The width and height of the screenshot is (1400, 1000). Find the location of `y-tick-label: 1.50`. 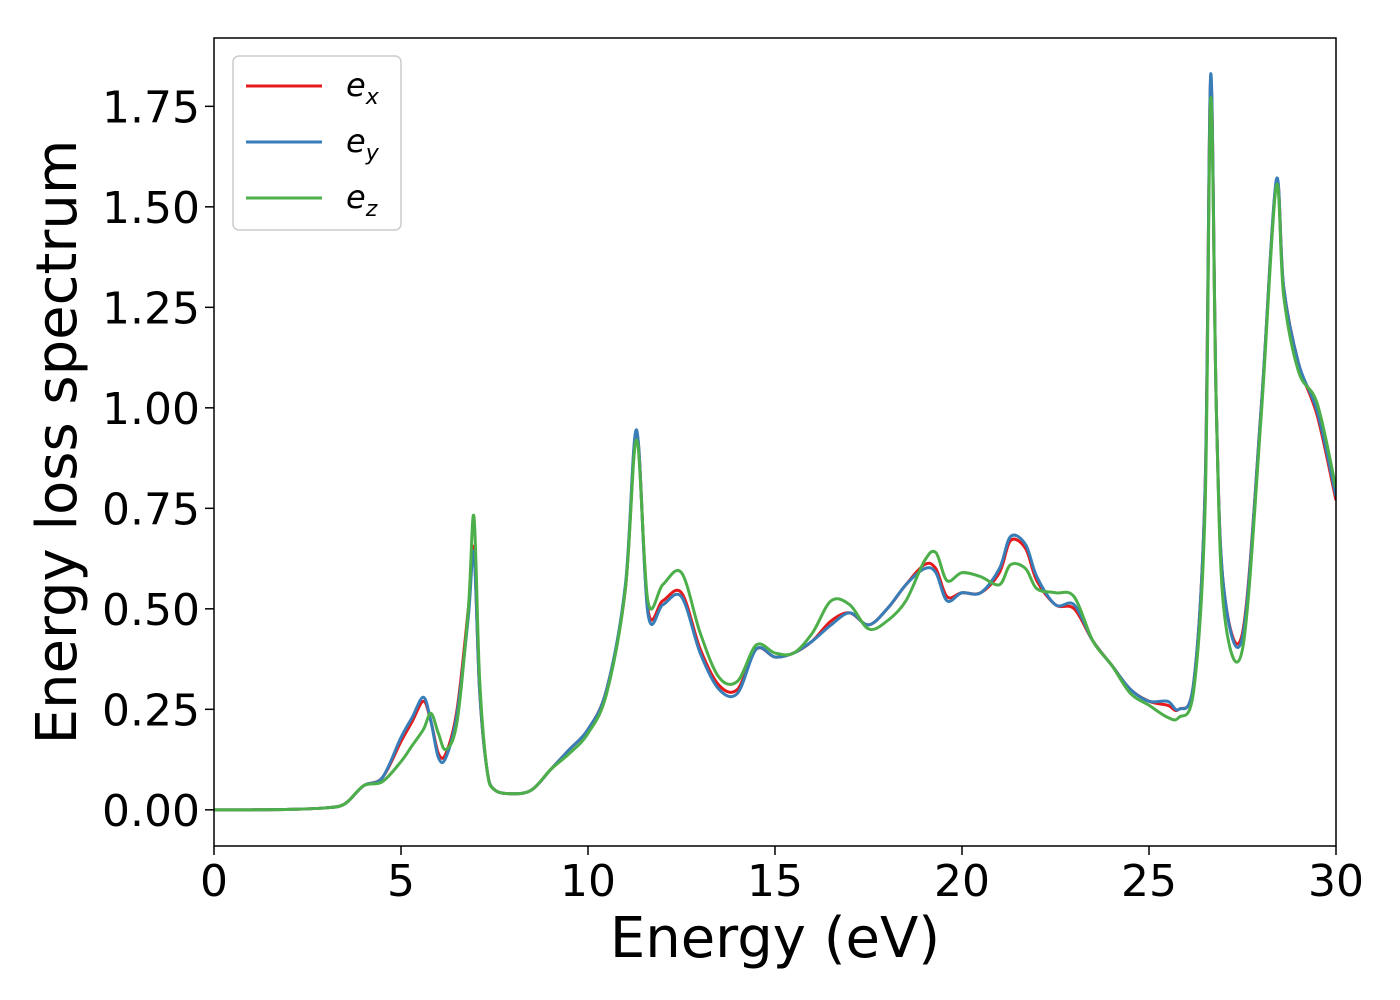

y-tick-label: 1.50 is located at coordinates (151, 208).